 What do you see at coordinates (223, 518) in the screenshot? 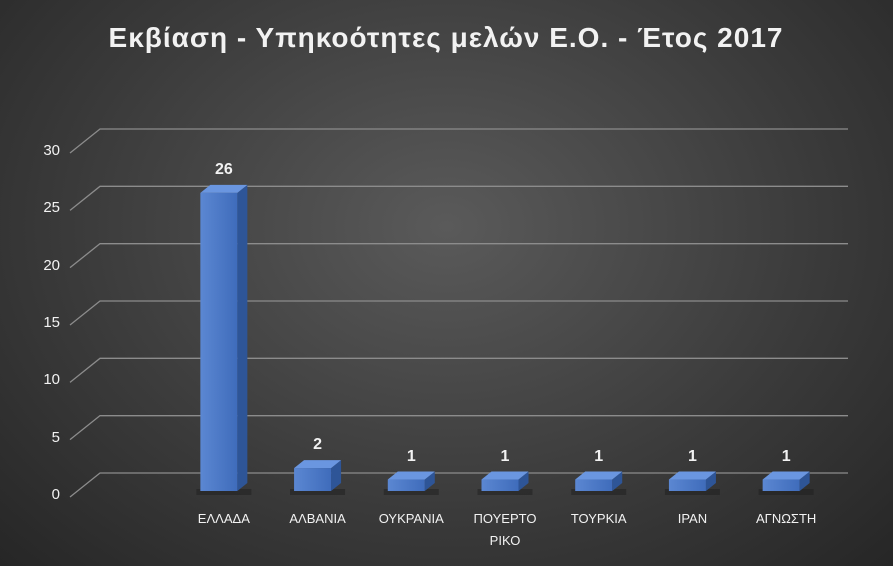
I see `x-tick-label: ΕΛΛΑΔΑ` at bounding box center [223, 518].